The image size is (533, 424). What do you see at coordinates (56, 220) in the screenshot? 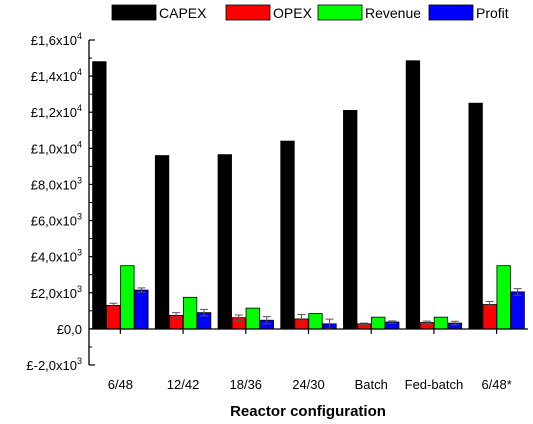
I see `y-tick-label: £6,0x103` at bounding box center [56, 220].